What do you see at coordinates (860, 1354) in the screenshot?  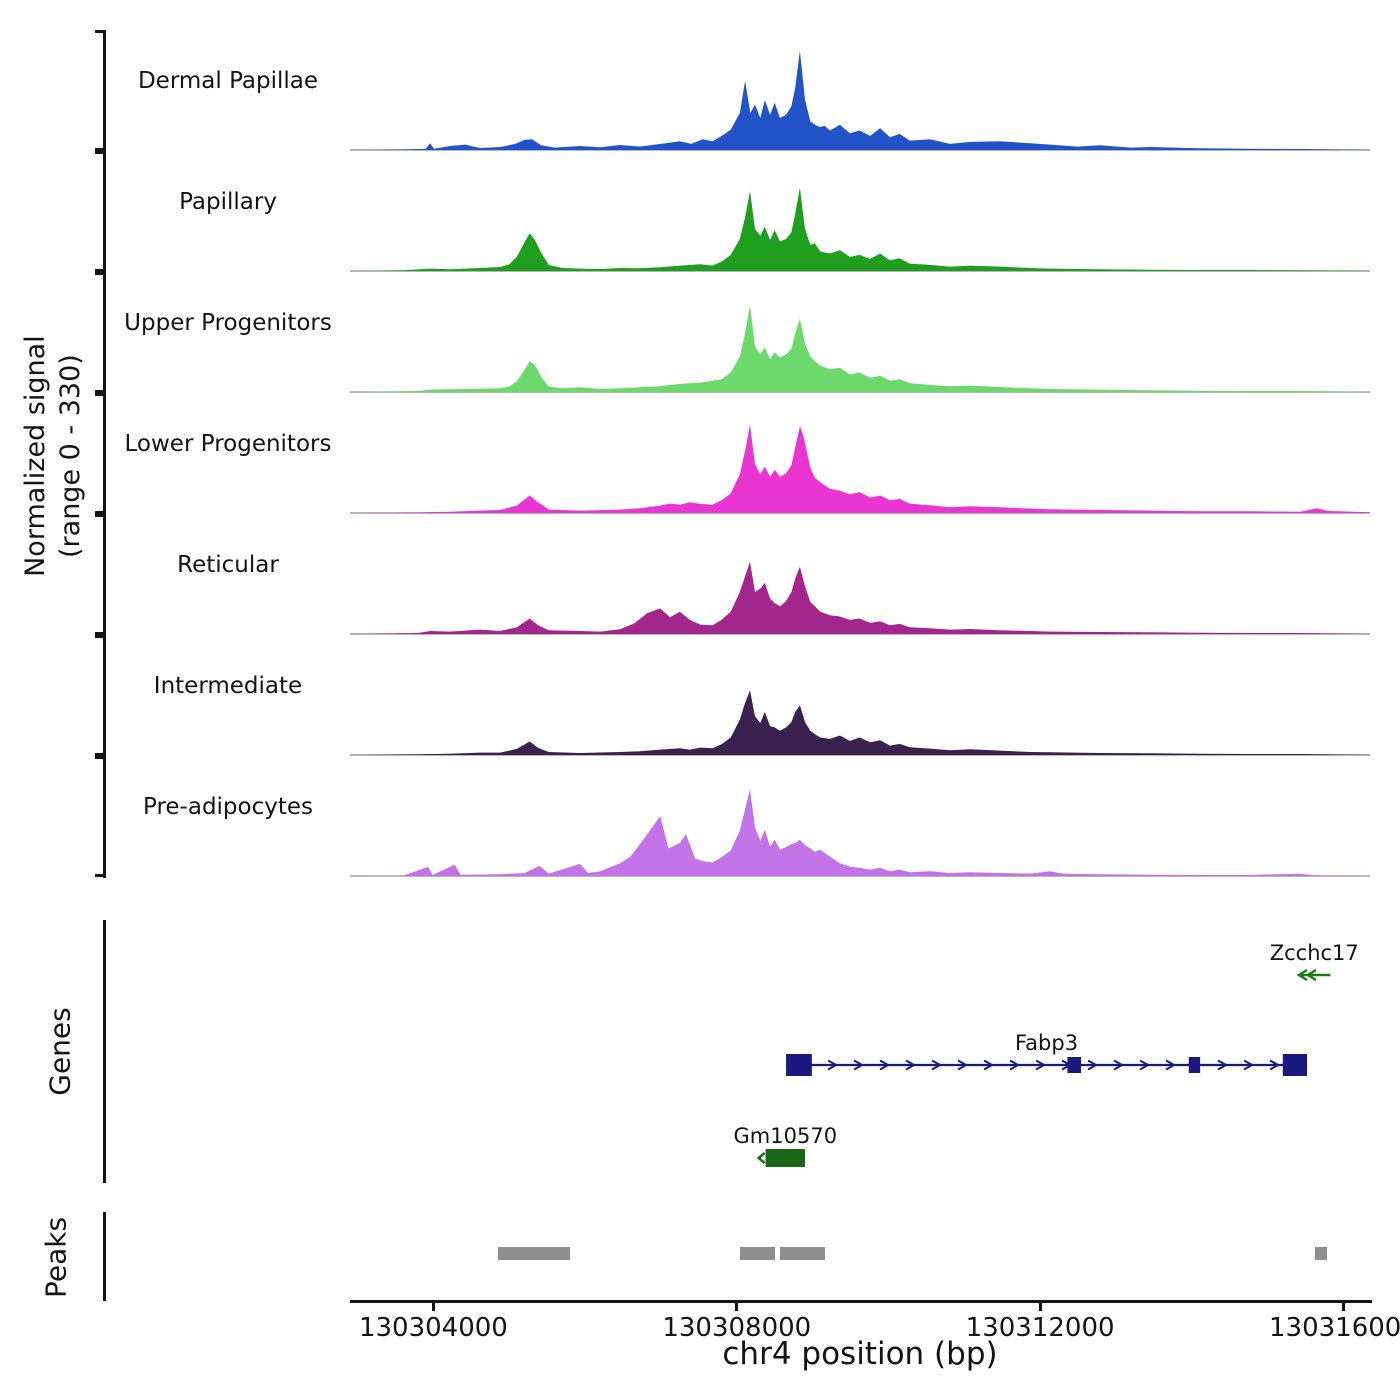 I see `x-axis-title: chr4 position (bp)` at bounding box center [860, 1354].